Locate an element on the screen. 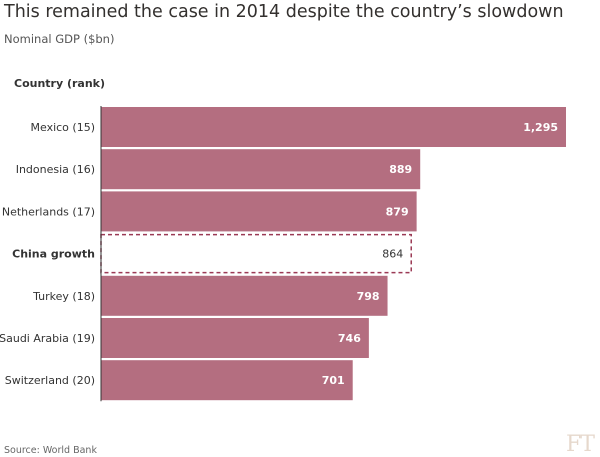  data-label: 879 is located at coordinates (397, 211).